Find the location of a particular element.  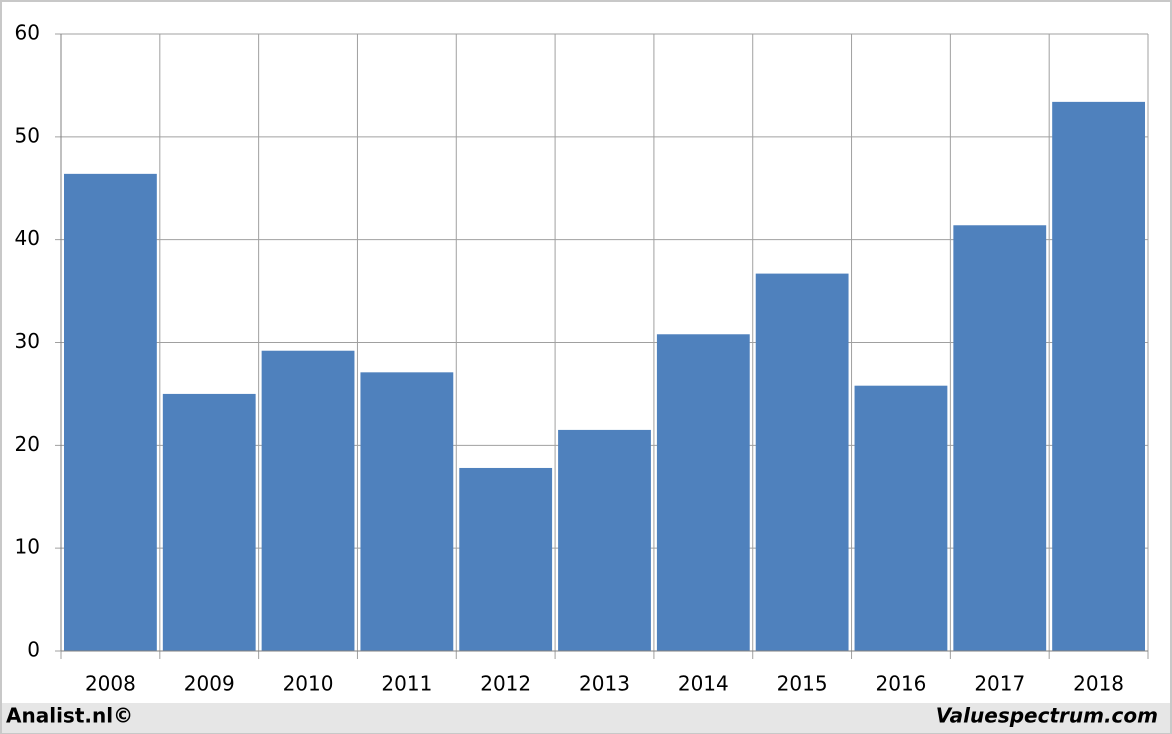

x-tick-label: 2018 is located at coordinates (1098, 684).